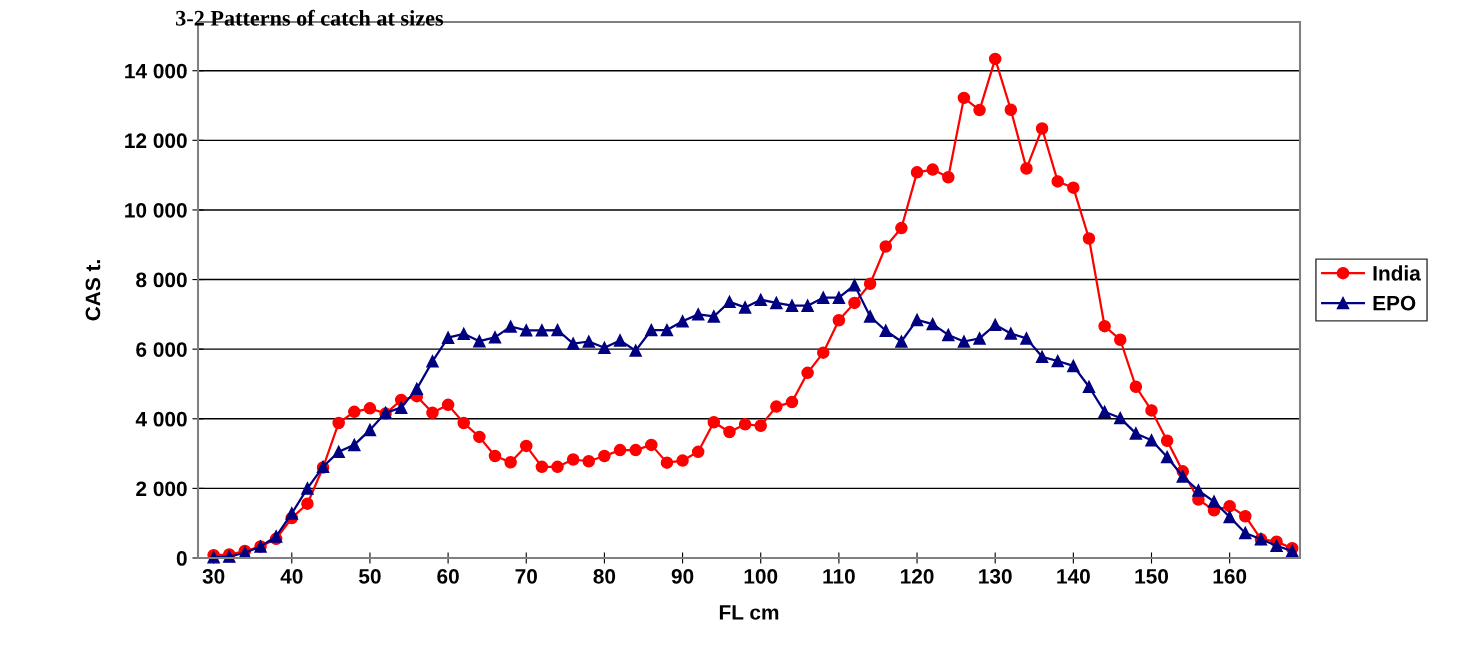 The image size is (1460, 672). I want to click on x-tick-label: 110, so click(839, 576).